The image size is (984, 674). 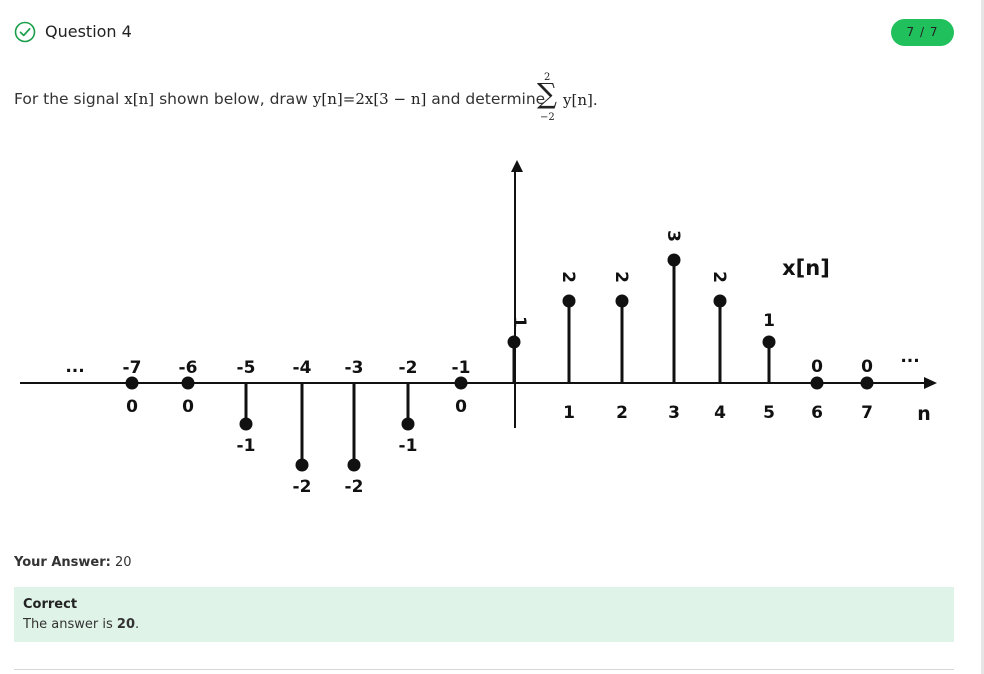 What do you see at coordinates (867, 413) in the screenshot?
I see `tick-label-7: 7` at bounding box center [867, 413].